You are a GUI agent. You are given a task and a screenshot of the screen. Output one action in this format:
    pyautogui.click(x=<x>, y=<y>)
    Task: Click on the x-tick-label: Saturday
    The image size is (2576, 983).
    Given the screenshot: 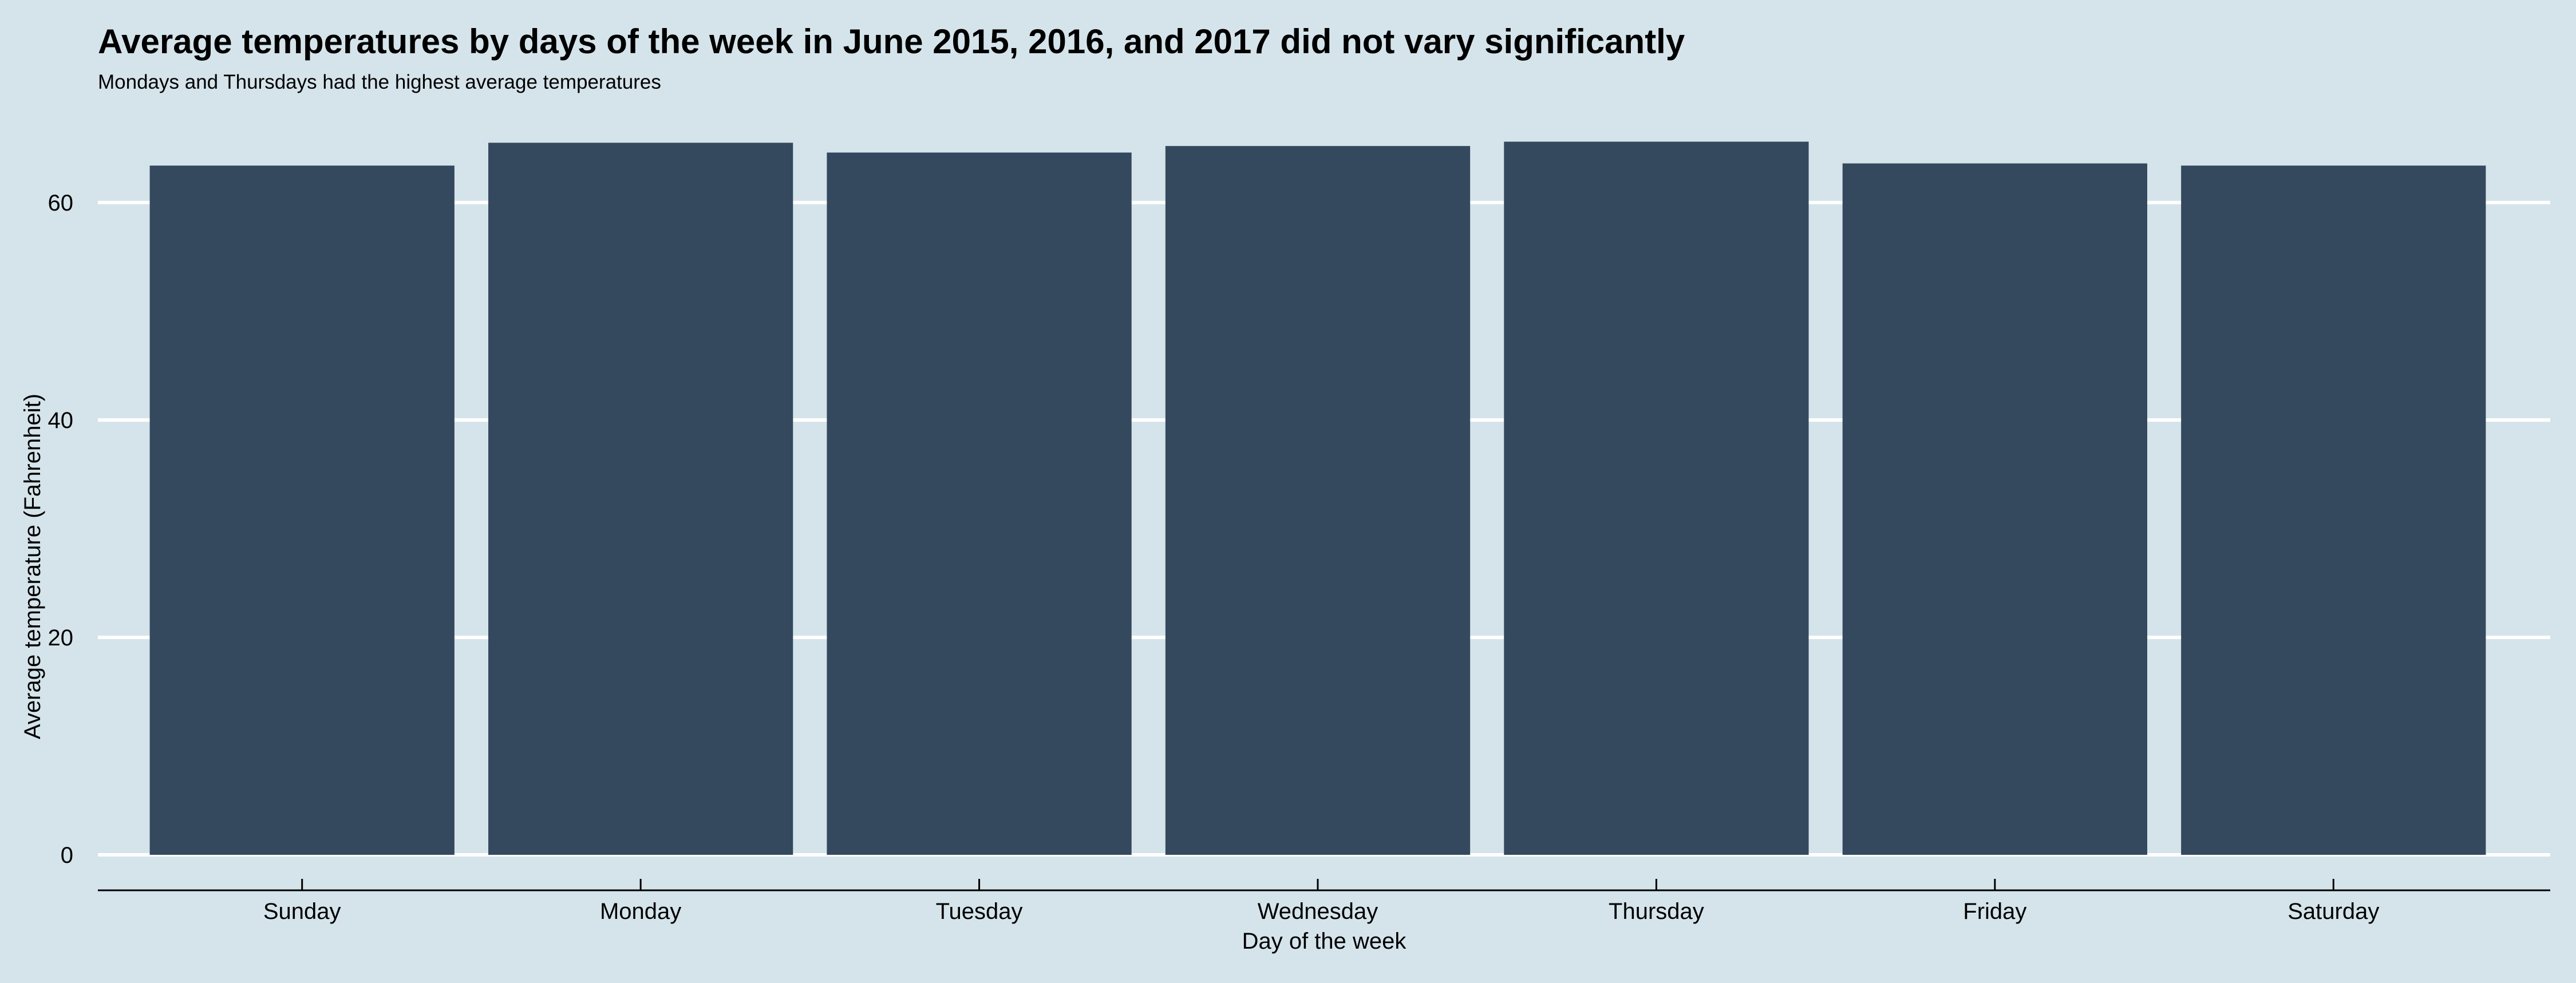 What is the action you would take?
    pyautogui.click(x=2333, y=912)
    